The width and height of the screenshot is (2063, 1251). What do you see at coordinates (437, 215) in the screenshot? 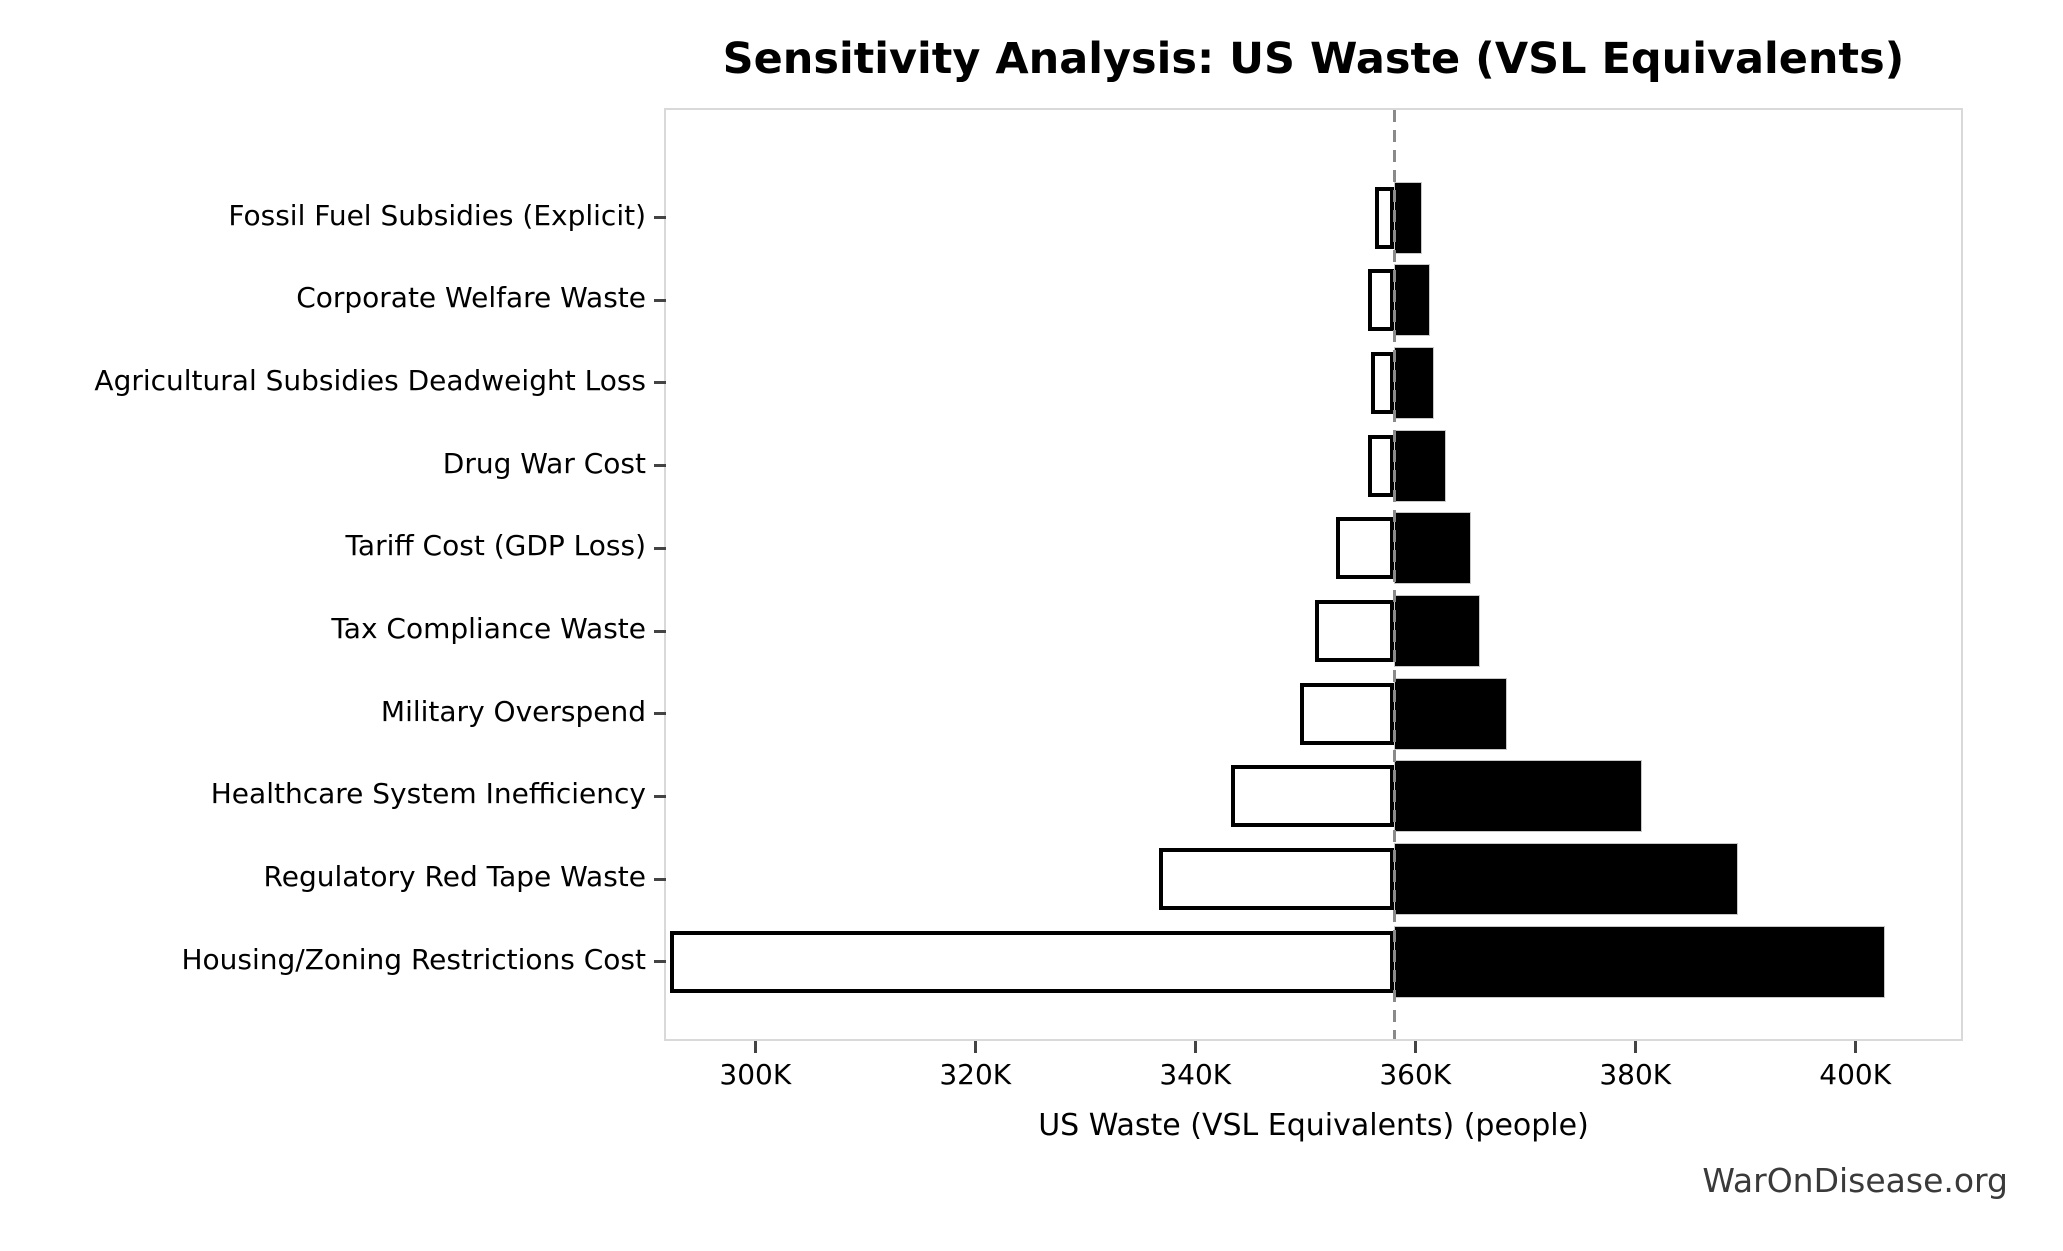
I see `y-tick-label: Fossil Fuel Subsidies (Explicit)` at bounding box center [437, 215].